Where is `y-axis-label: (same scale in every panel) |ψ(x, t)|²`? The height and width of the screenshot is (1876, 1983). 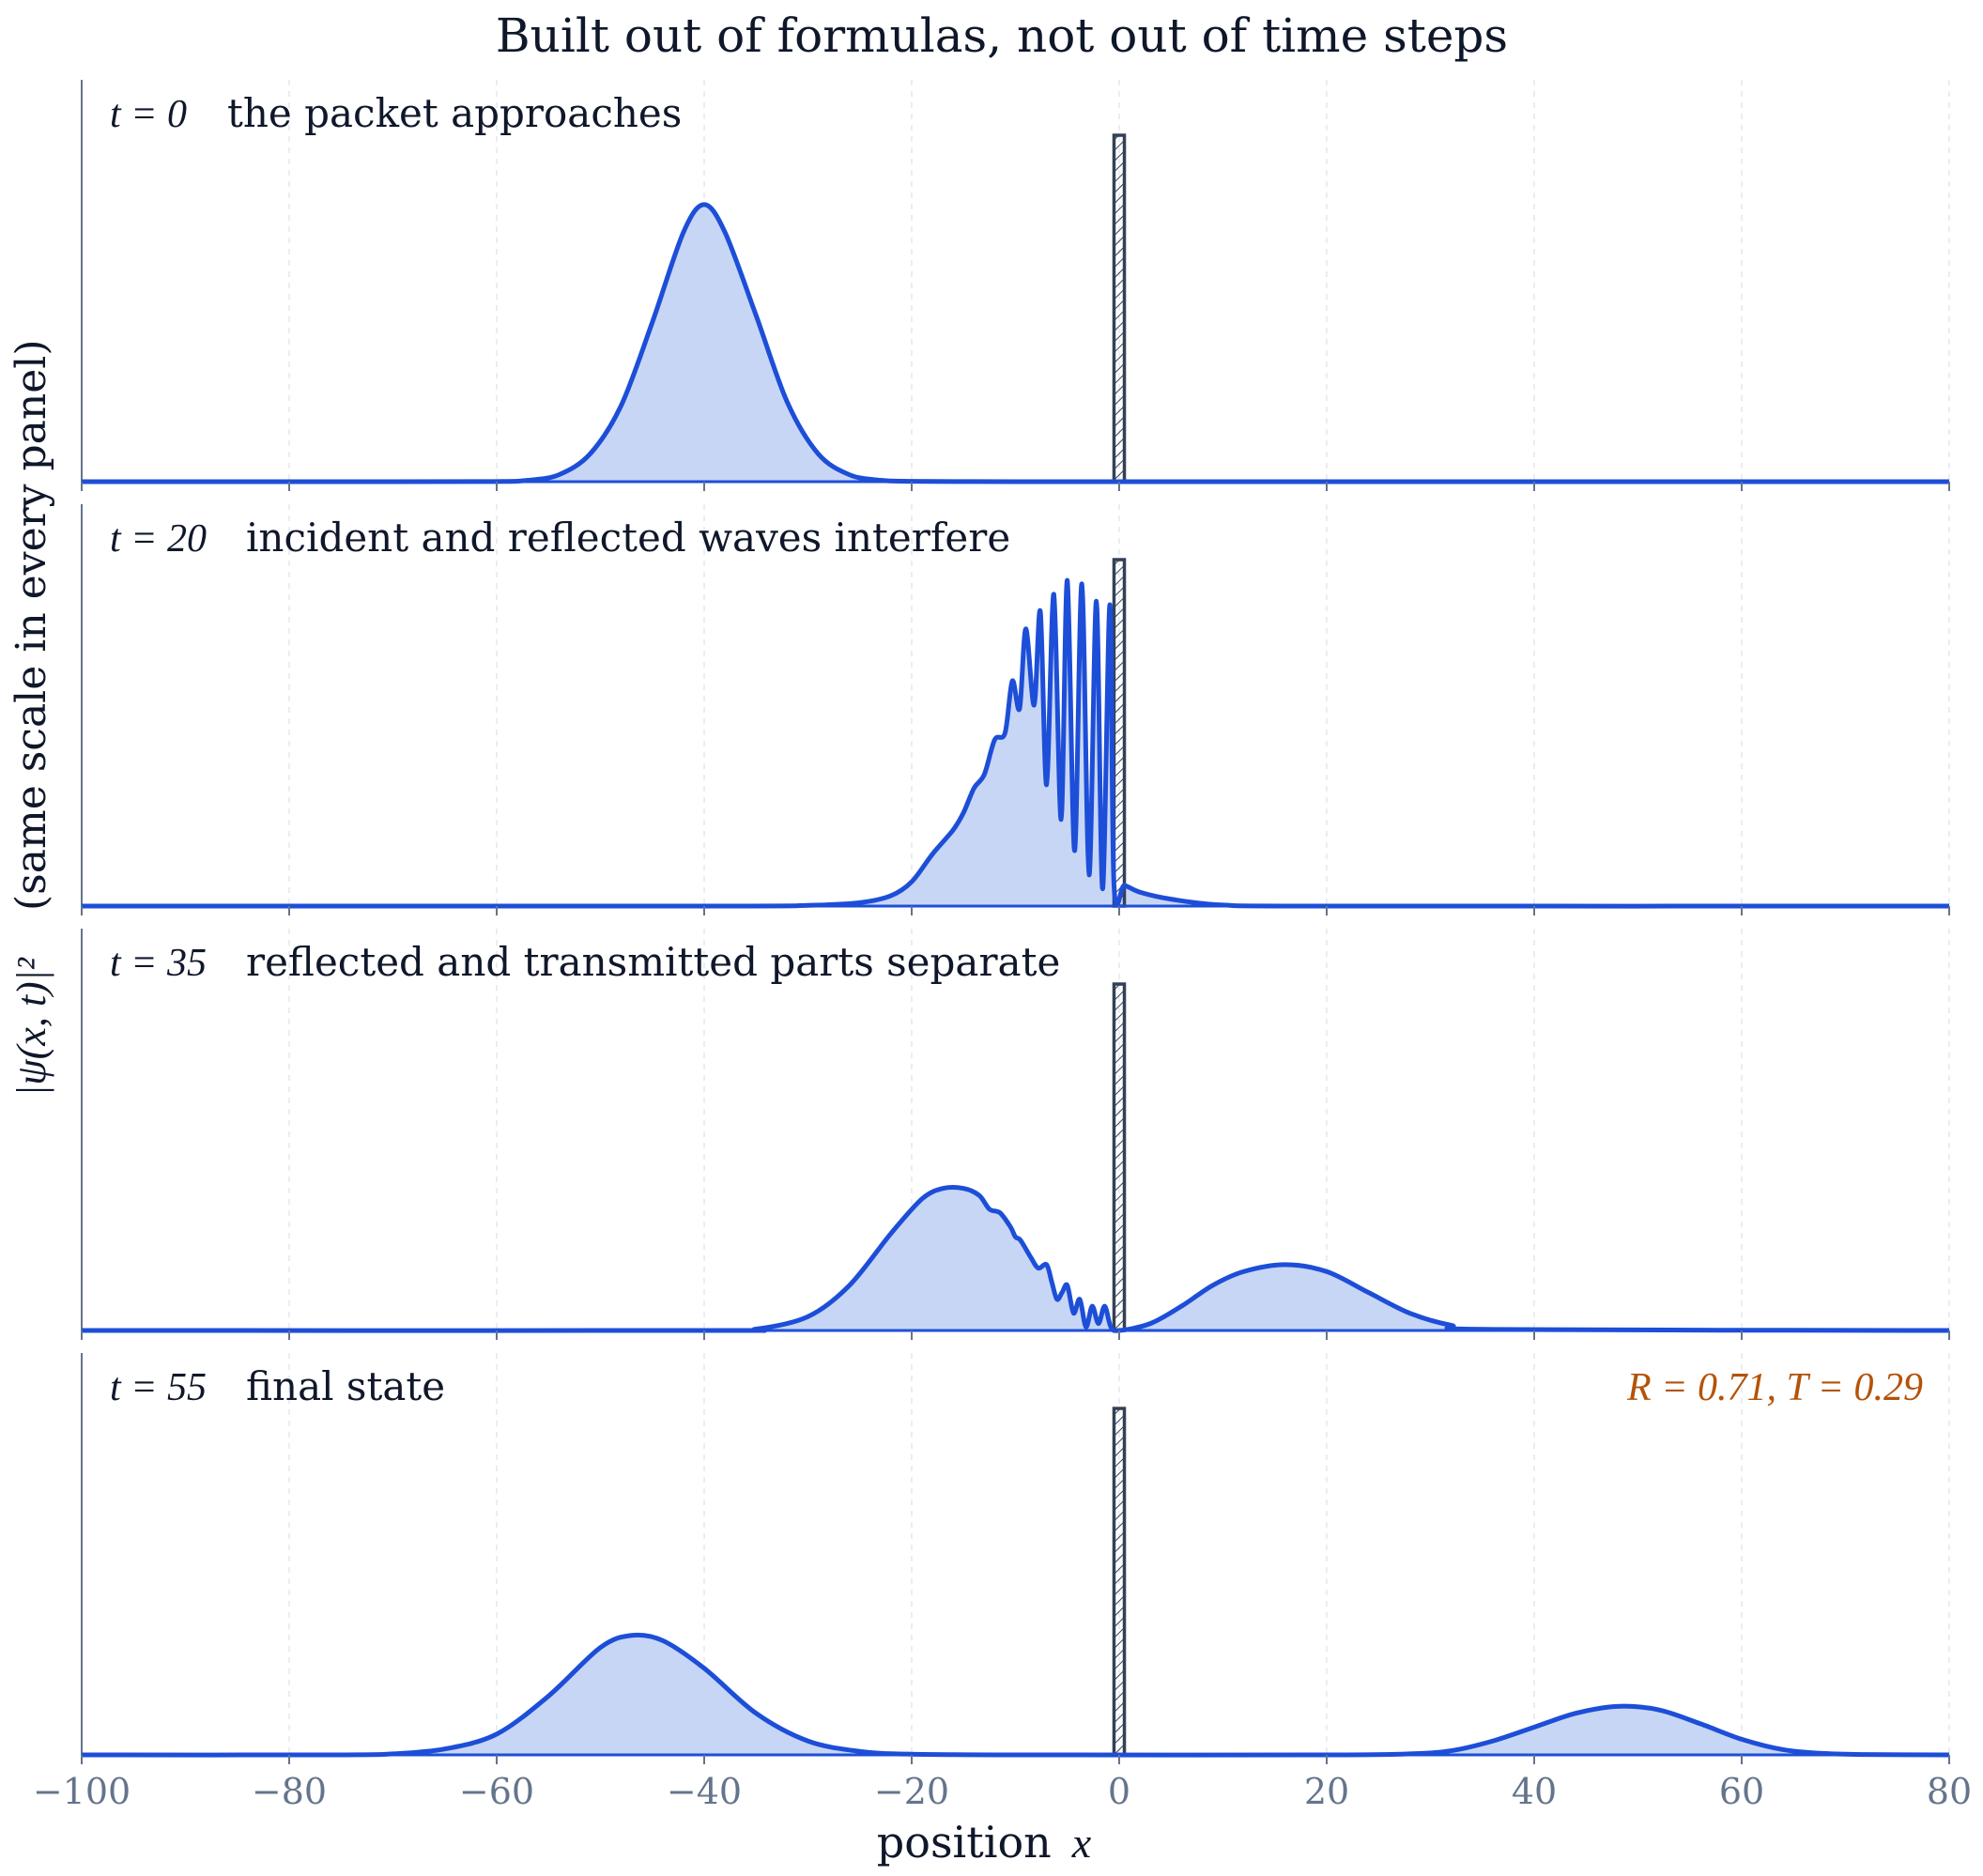
y-axis-label: (same scale in every panel) |ψ(x, t)|² is located at coordinates (32, 717).